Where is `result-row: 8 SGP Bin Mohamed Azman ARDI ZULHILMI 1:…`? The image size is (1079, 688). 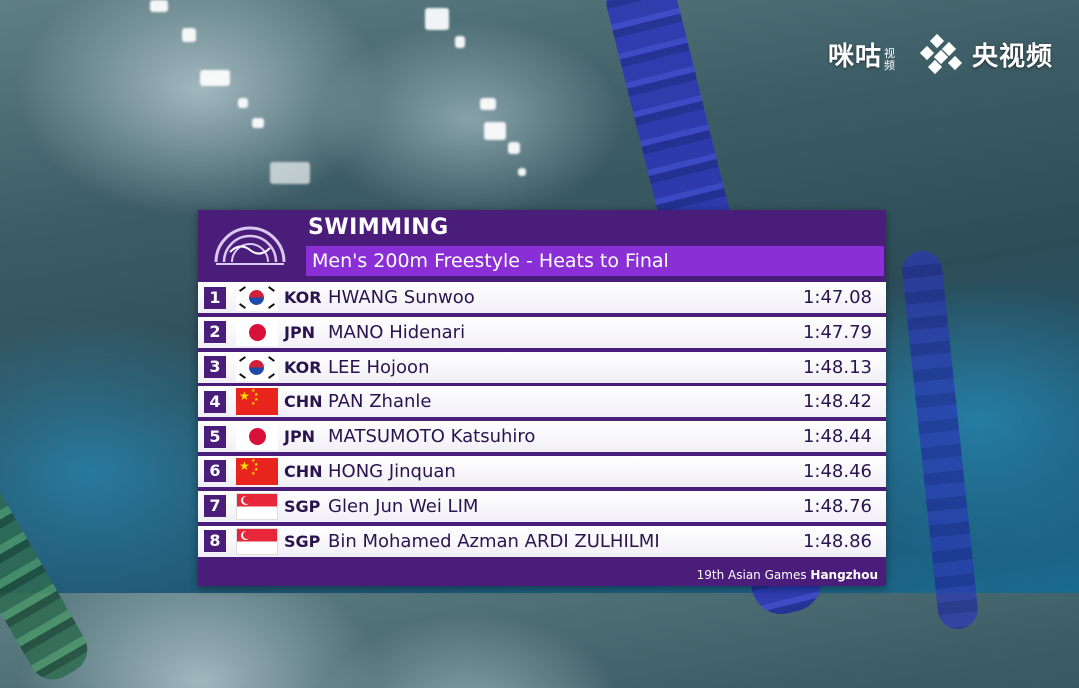 result-row: 8 SGP Bin Mohamed Azman ARDI ZULHILMI 1:… is located at coordinates (542, 541).